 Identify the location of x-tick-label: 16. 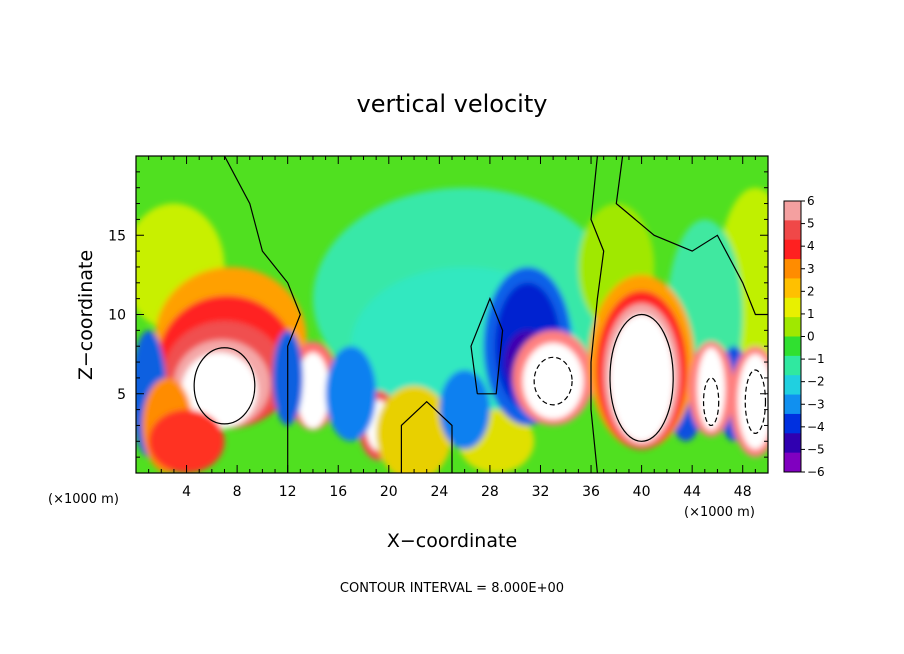
(338, 492).